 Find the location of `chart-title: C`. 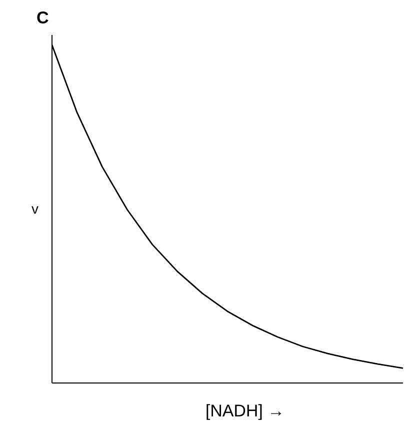

chart-title: C is located at coordinates (42, 17).